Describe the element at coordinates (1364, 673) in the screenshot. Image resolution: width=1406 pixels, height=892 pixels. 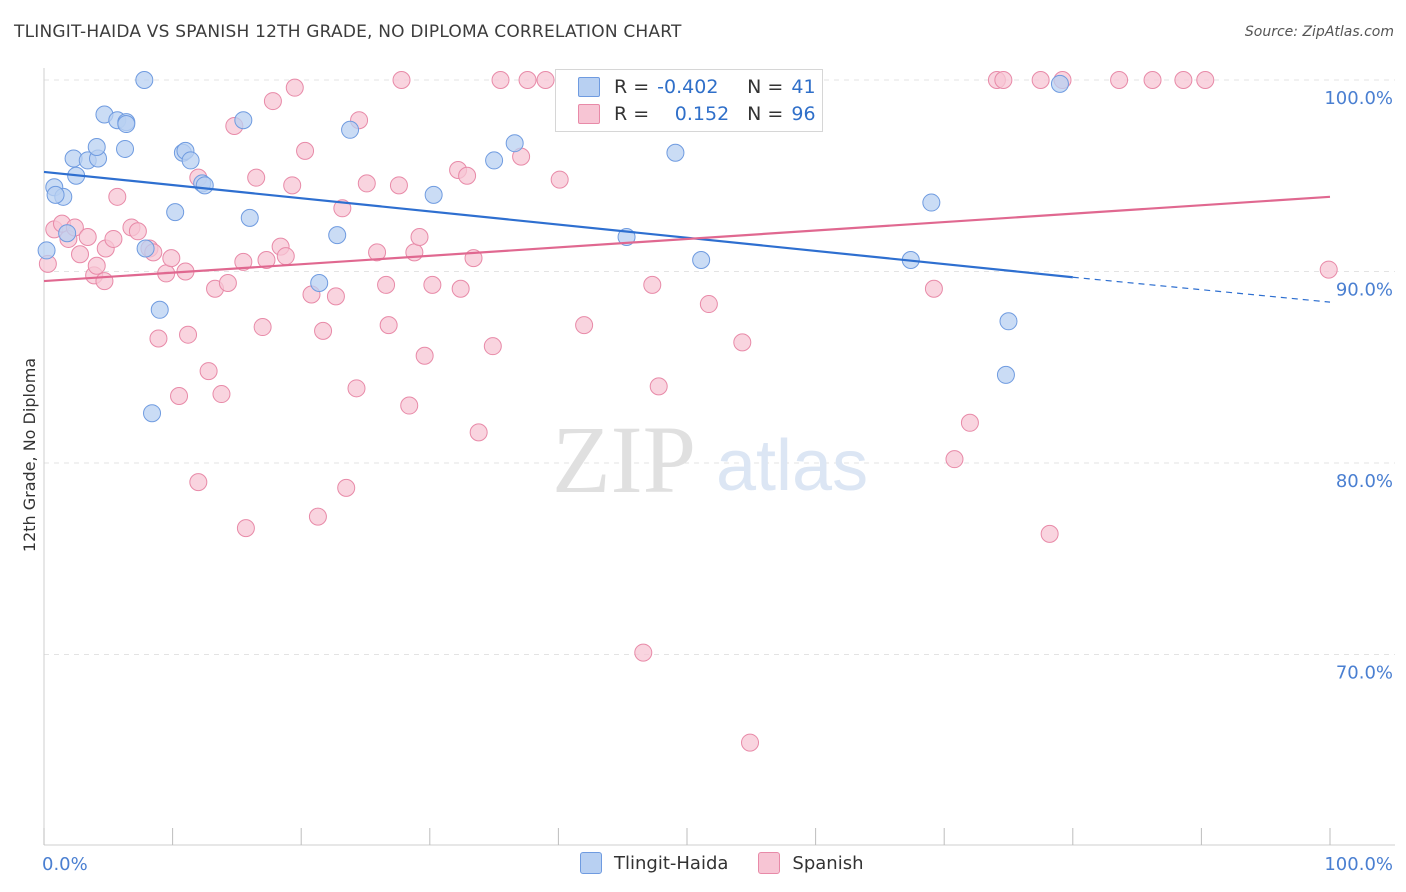
I see `y-tick-label: 70.0%` at that location.